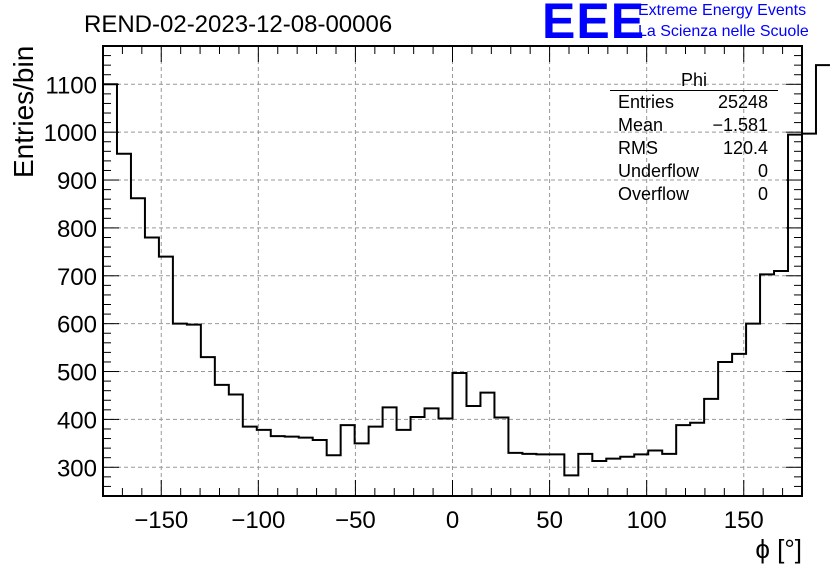  Describe the element at coordinates (646, 102) in the screenshot. I see `stat-label: Entries` at that location.